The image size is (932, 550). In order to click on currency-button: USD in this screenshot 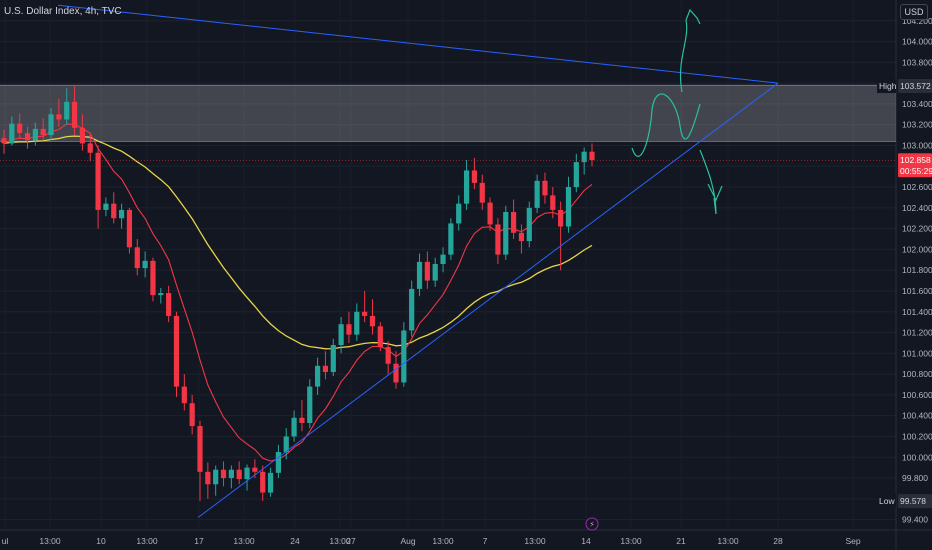, I will do `click(914, 12)`.